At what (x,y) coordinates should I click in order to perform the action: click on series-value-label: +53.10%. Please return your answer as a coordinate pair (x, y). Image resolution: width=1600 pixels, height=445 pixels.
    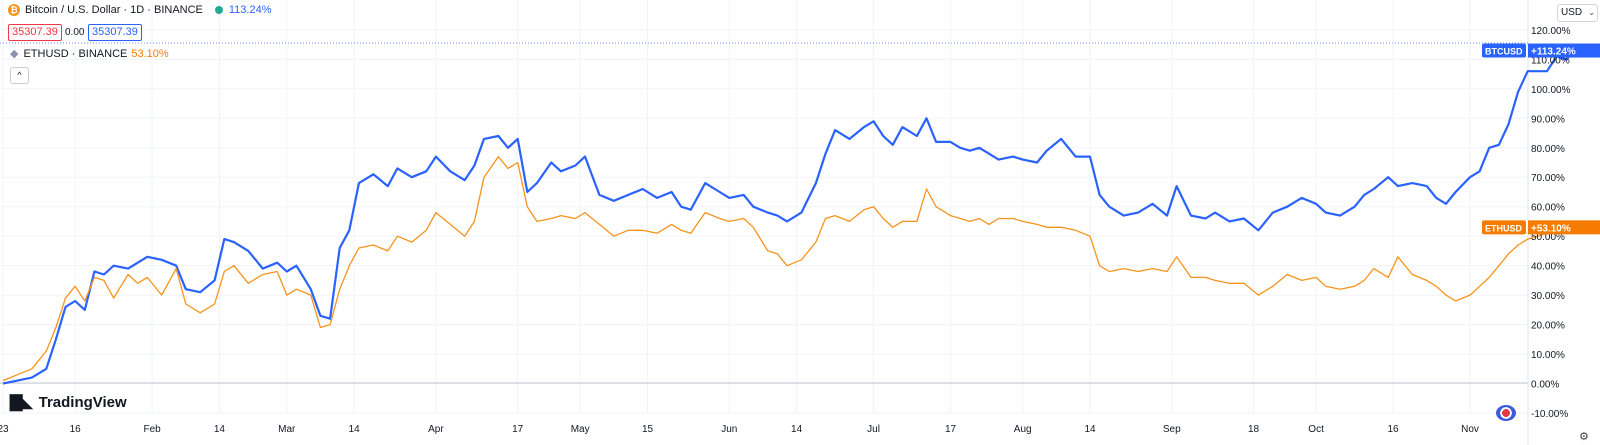
    Looking at the image, I should click on (1551, 228).